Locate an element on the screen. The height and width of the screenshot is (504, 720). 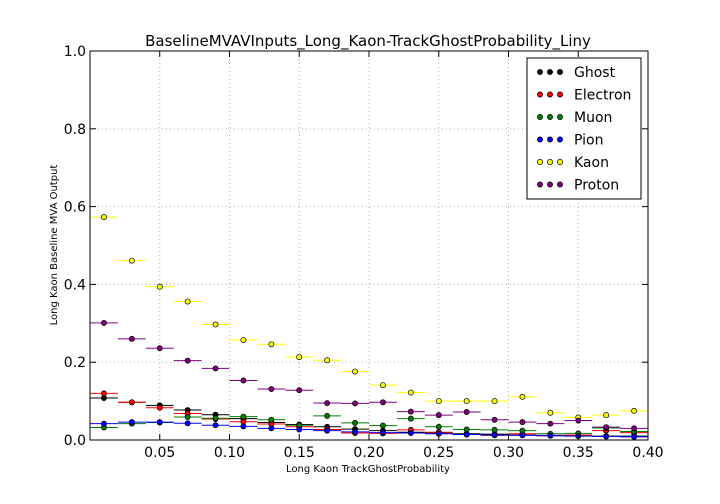
x-tick-label: 0.35 is located at coordinates (578, 453).